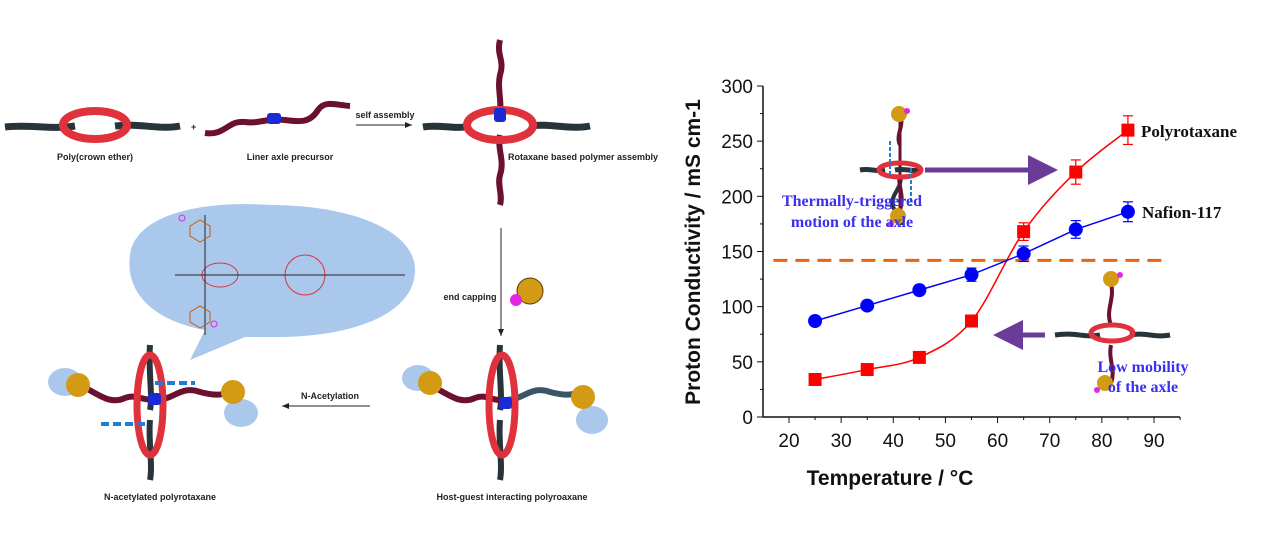 The width and height of the screenshot is (1280, 548). What do you see at coordinates (893, 441) in the screenshot?
I see `x-tick-label: 40` at bounding box center [893, 441].